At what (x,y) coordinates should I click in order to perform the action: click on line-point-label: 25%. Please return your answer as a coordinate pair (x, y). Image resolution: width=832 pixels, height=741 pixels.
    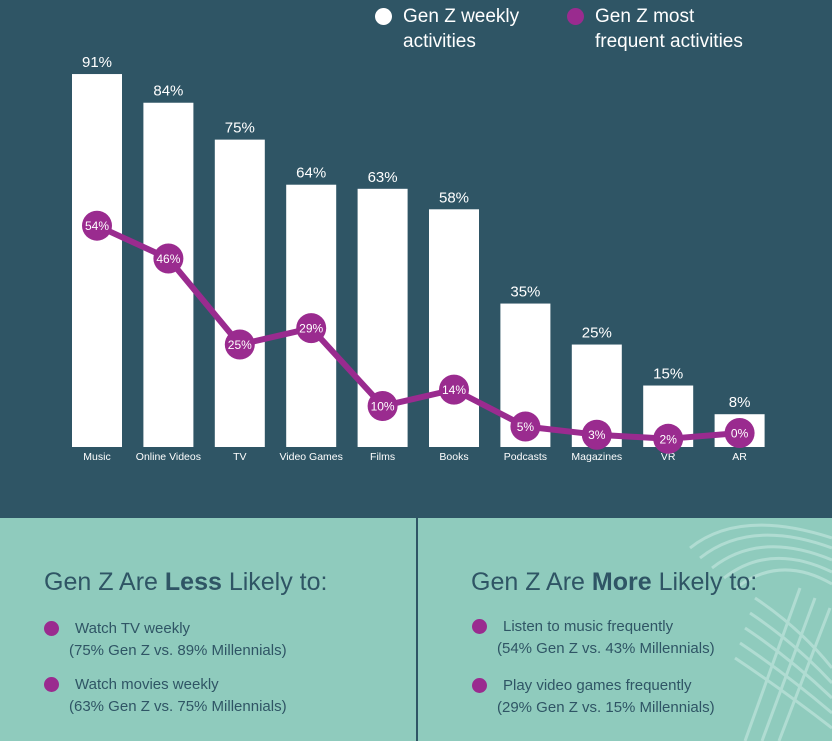
    Looking at the image, I should click on (240, 345).